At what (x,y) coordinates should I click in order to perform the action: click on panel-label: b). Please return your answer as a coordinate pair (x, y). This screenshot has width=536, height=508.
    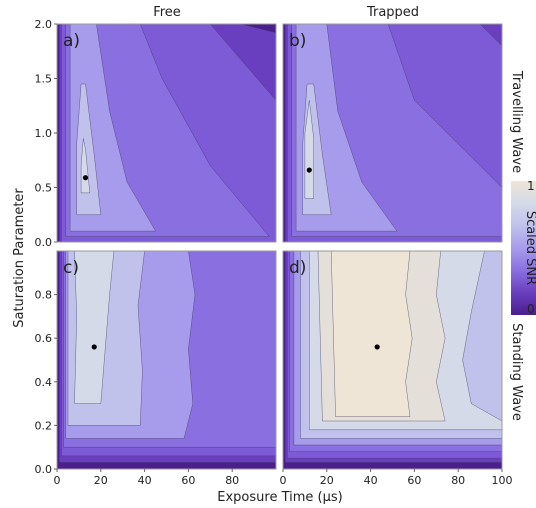
    Looking at the image, I should click on (297, 41).